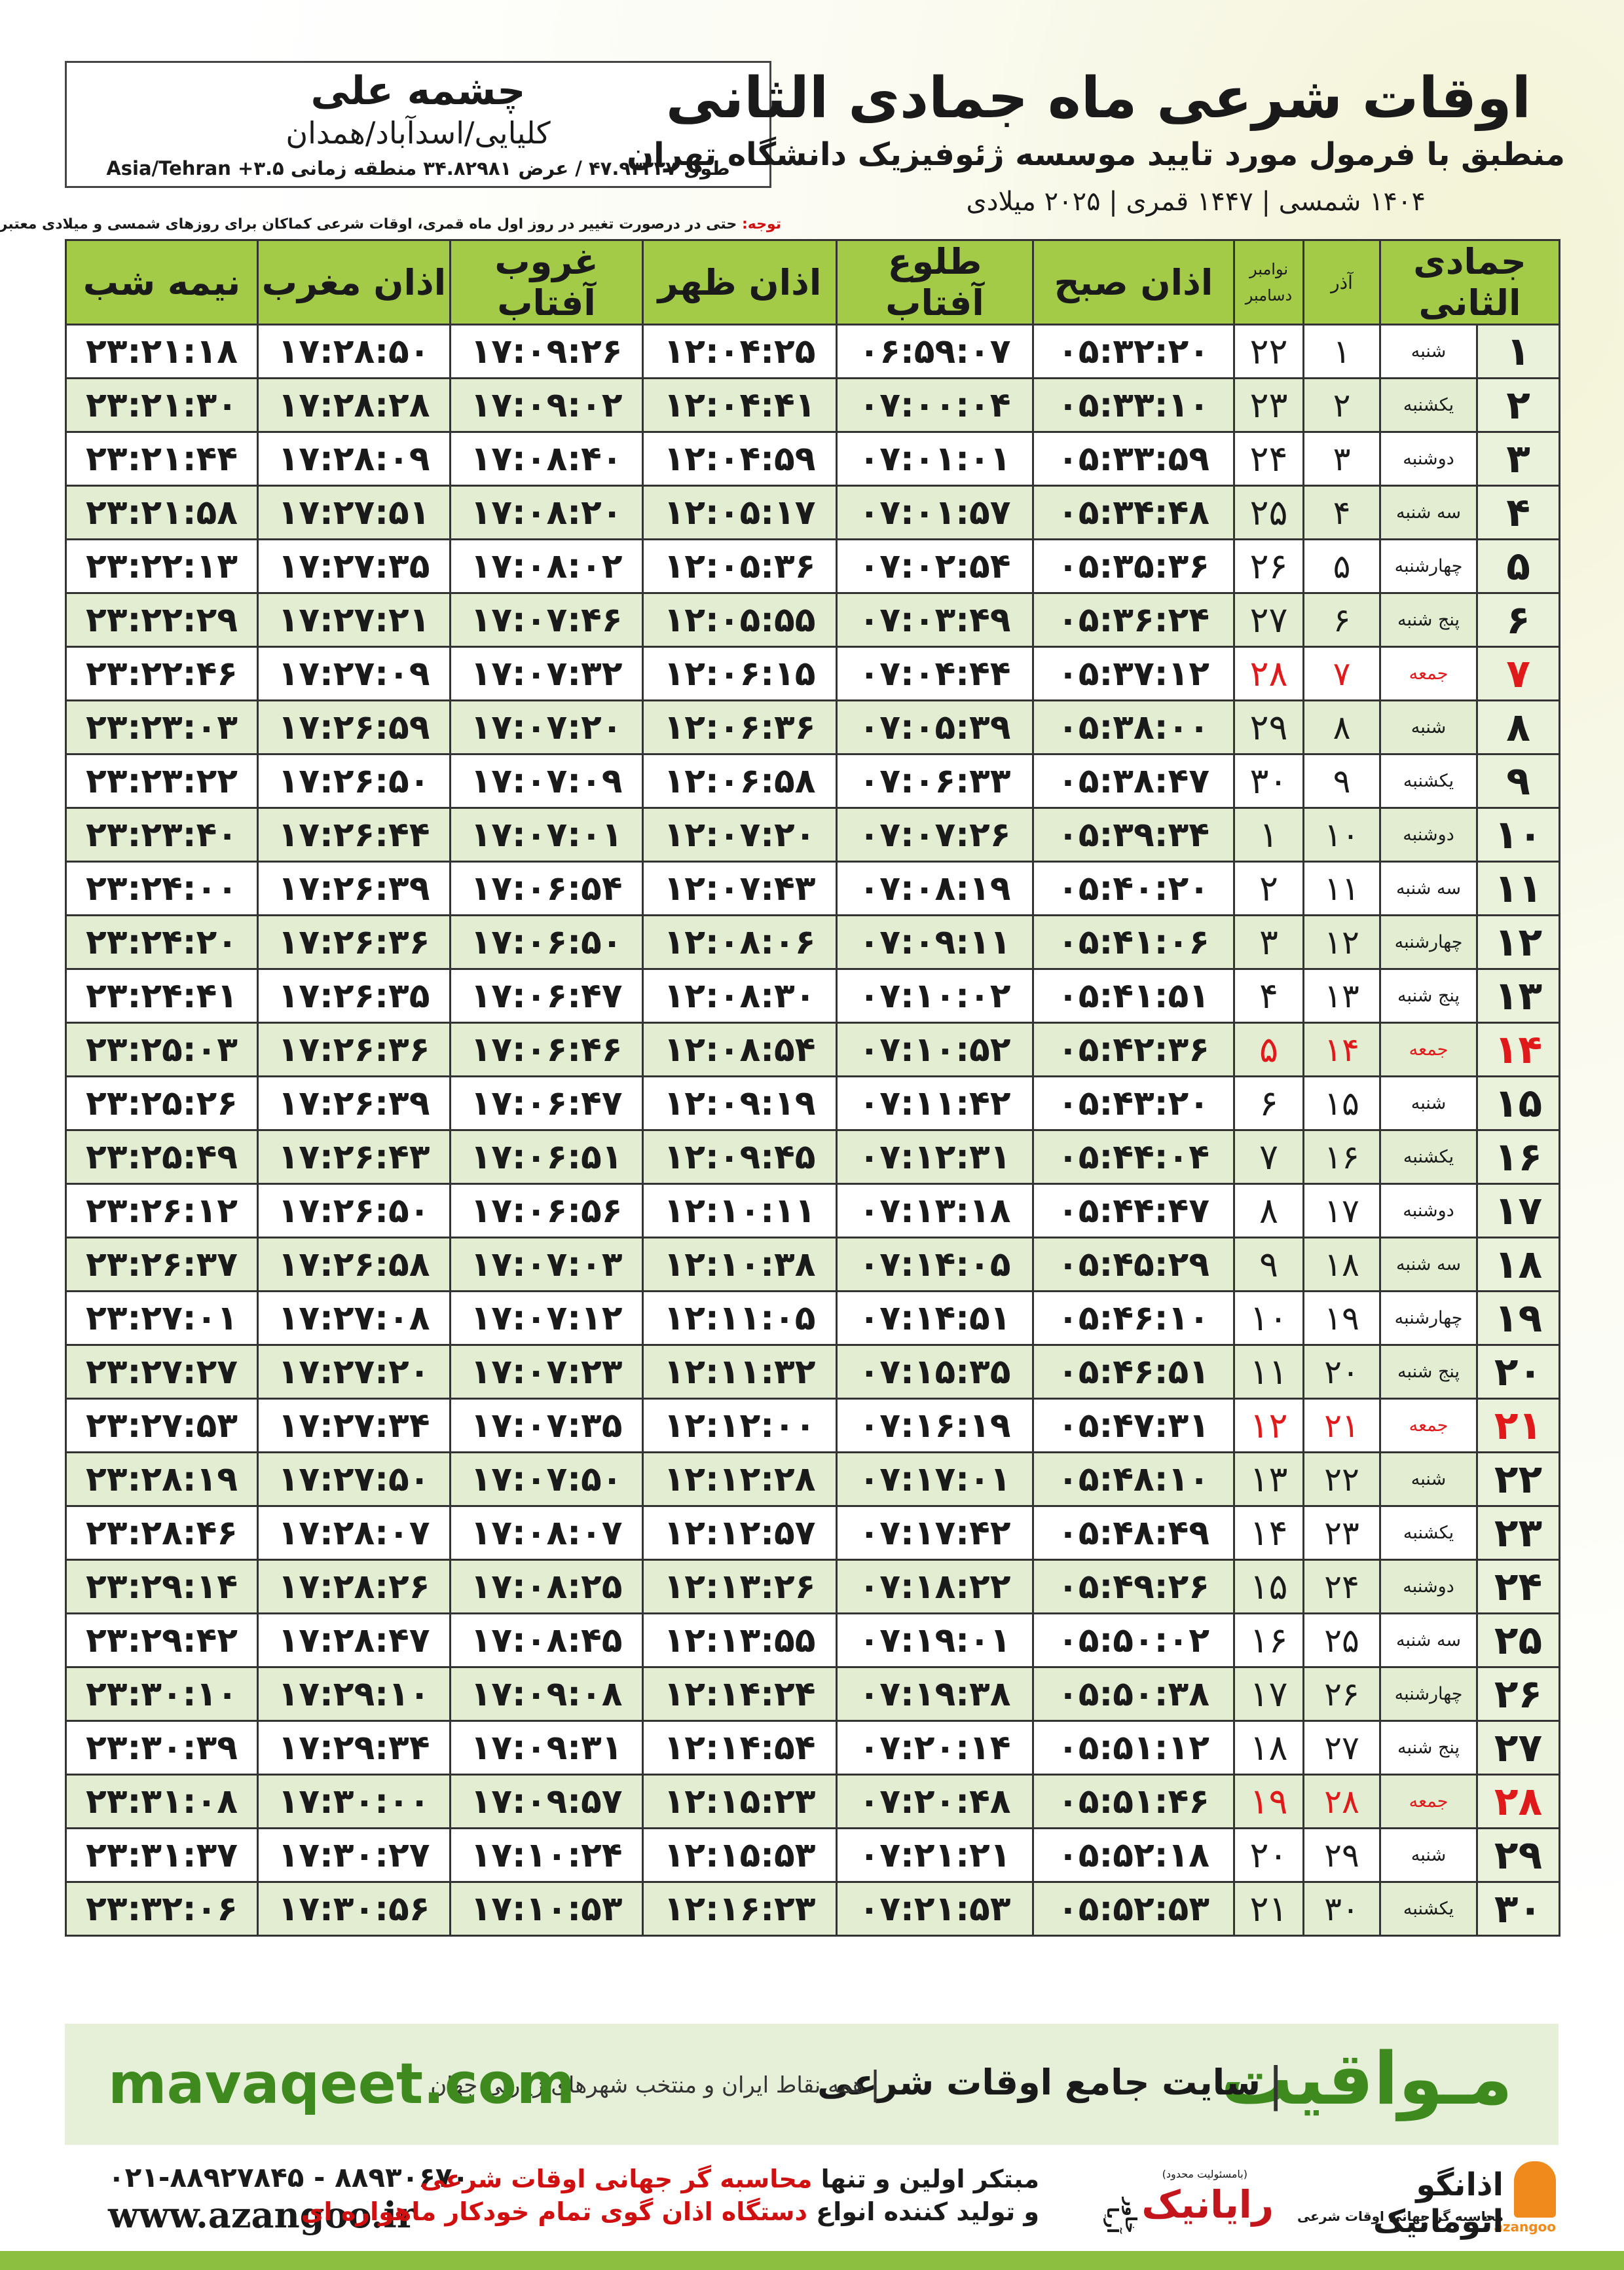 This screenshot has width=1624, height=2270. I want to click on text: و تولید کننده انواع, so click(927, 2211).